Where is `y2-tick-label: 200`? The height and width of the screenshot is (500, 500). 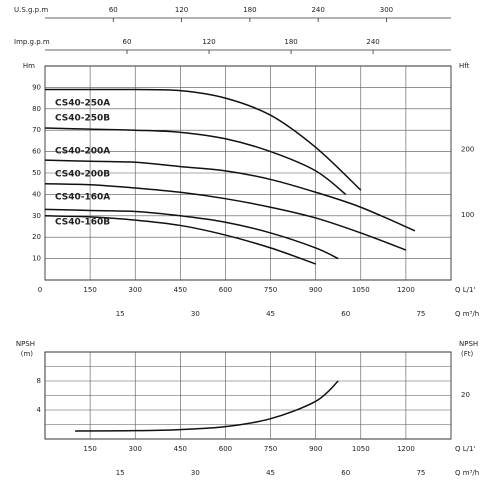
y2-tick-label: 200 is located at coordinates (467, 150).